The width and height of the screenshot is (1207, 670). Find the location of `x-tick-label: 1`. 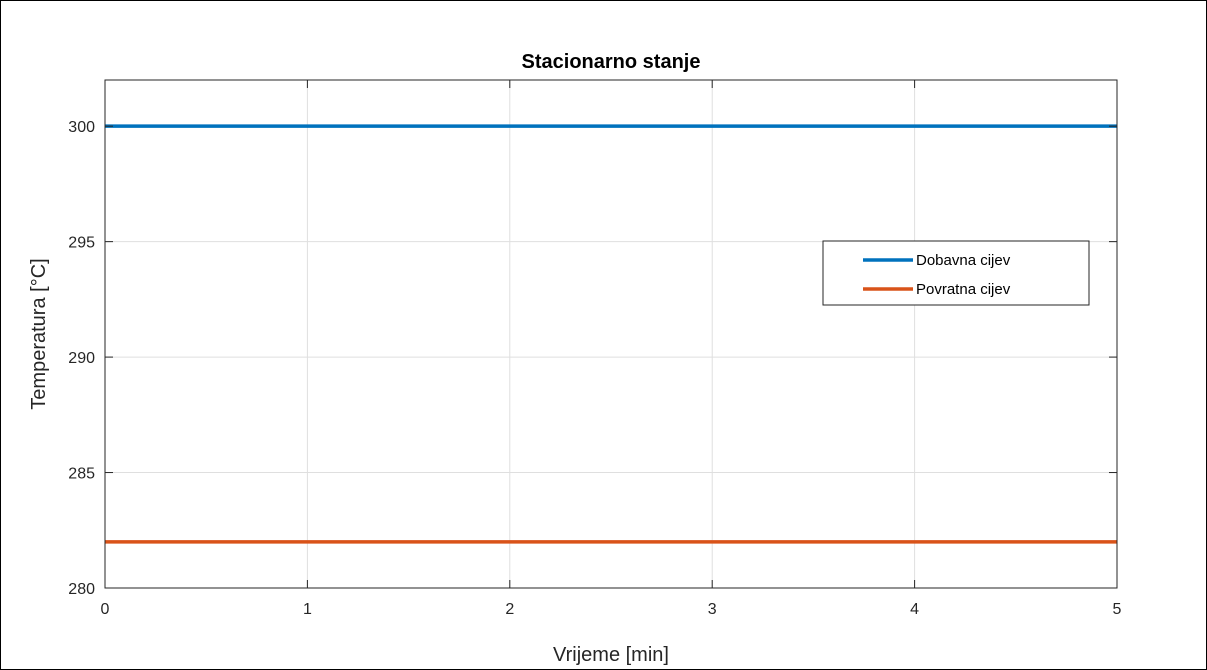

x-tick-label: 1 is located at coordinates (307, 609).